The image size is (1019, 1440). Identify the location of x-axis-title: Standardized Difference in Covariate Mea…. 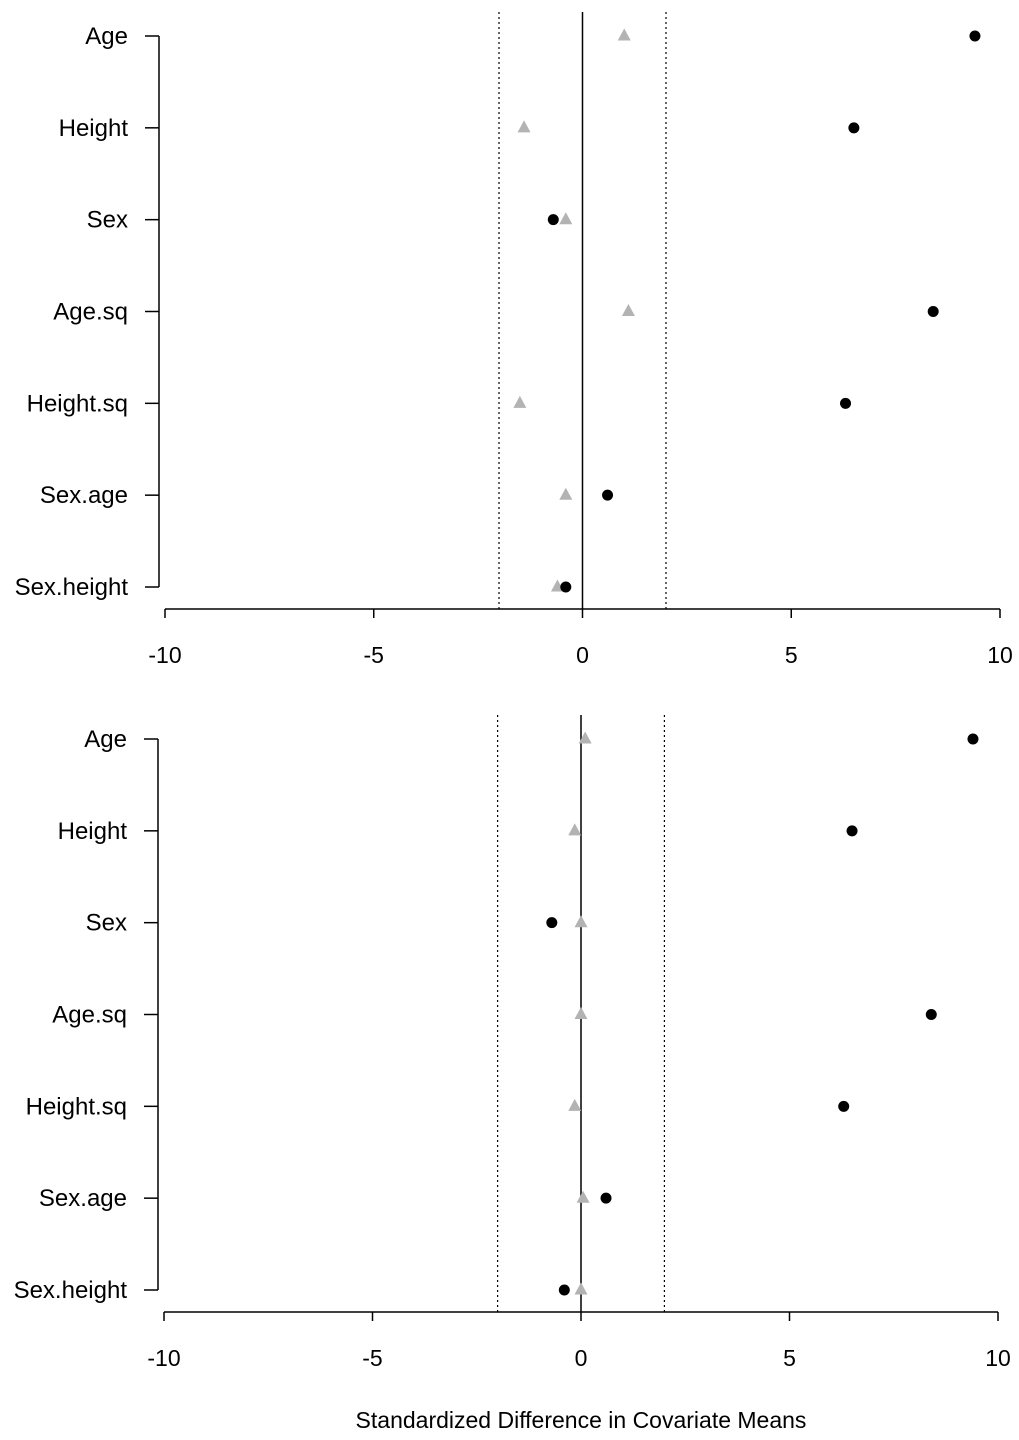
(581, 1420).